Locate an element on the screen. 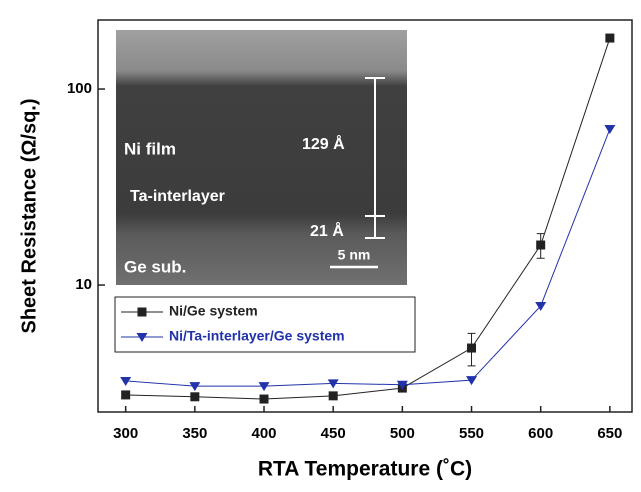 The image size is (641, 492). y-tick-label: 100 is located at coordinates (79, 88).